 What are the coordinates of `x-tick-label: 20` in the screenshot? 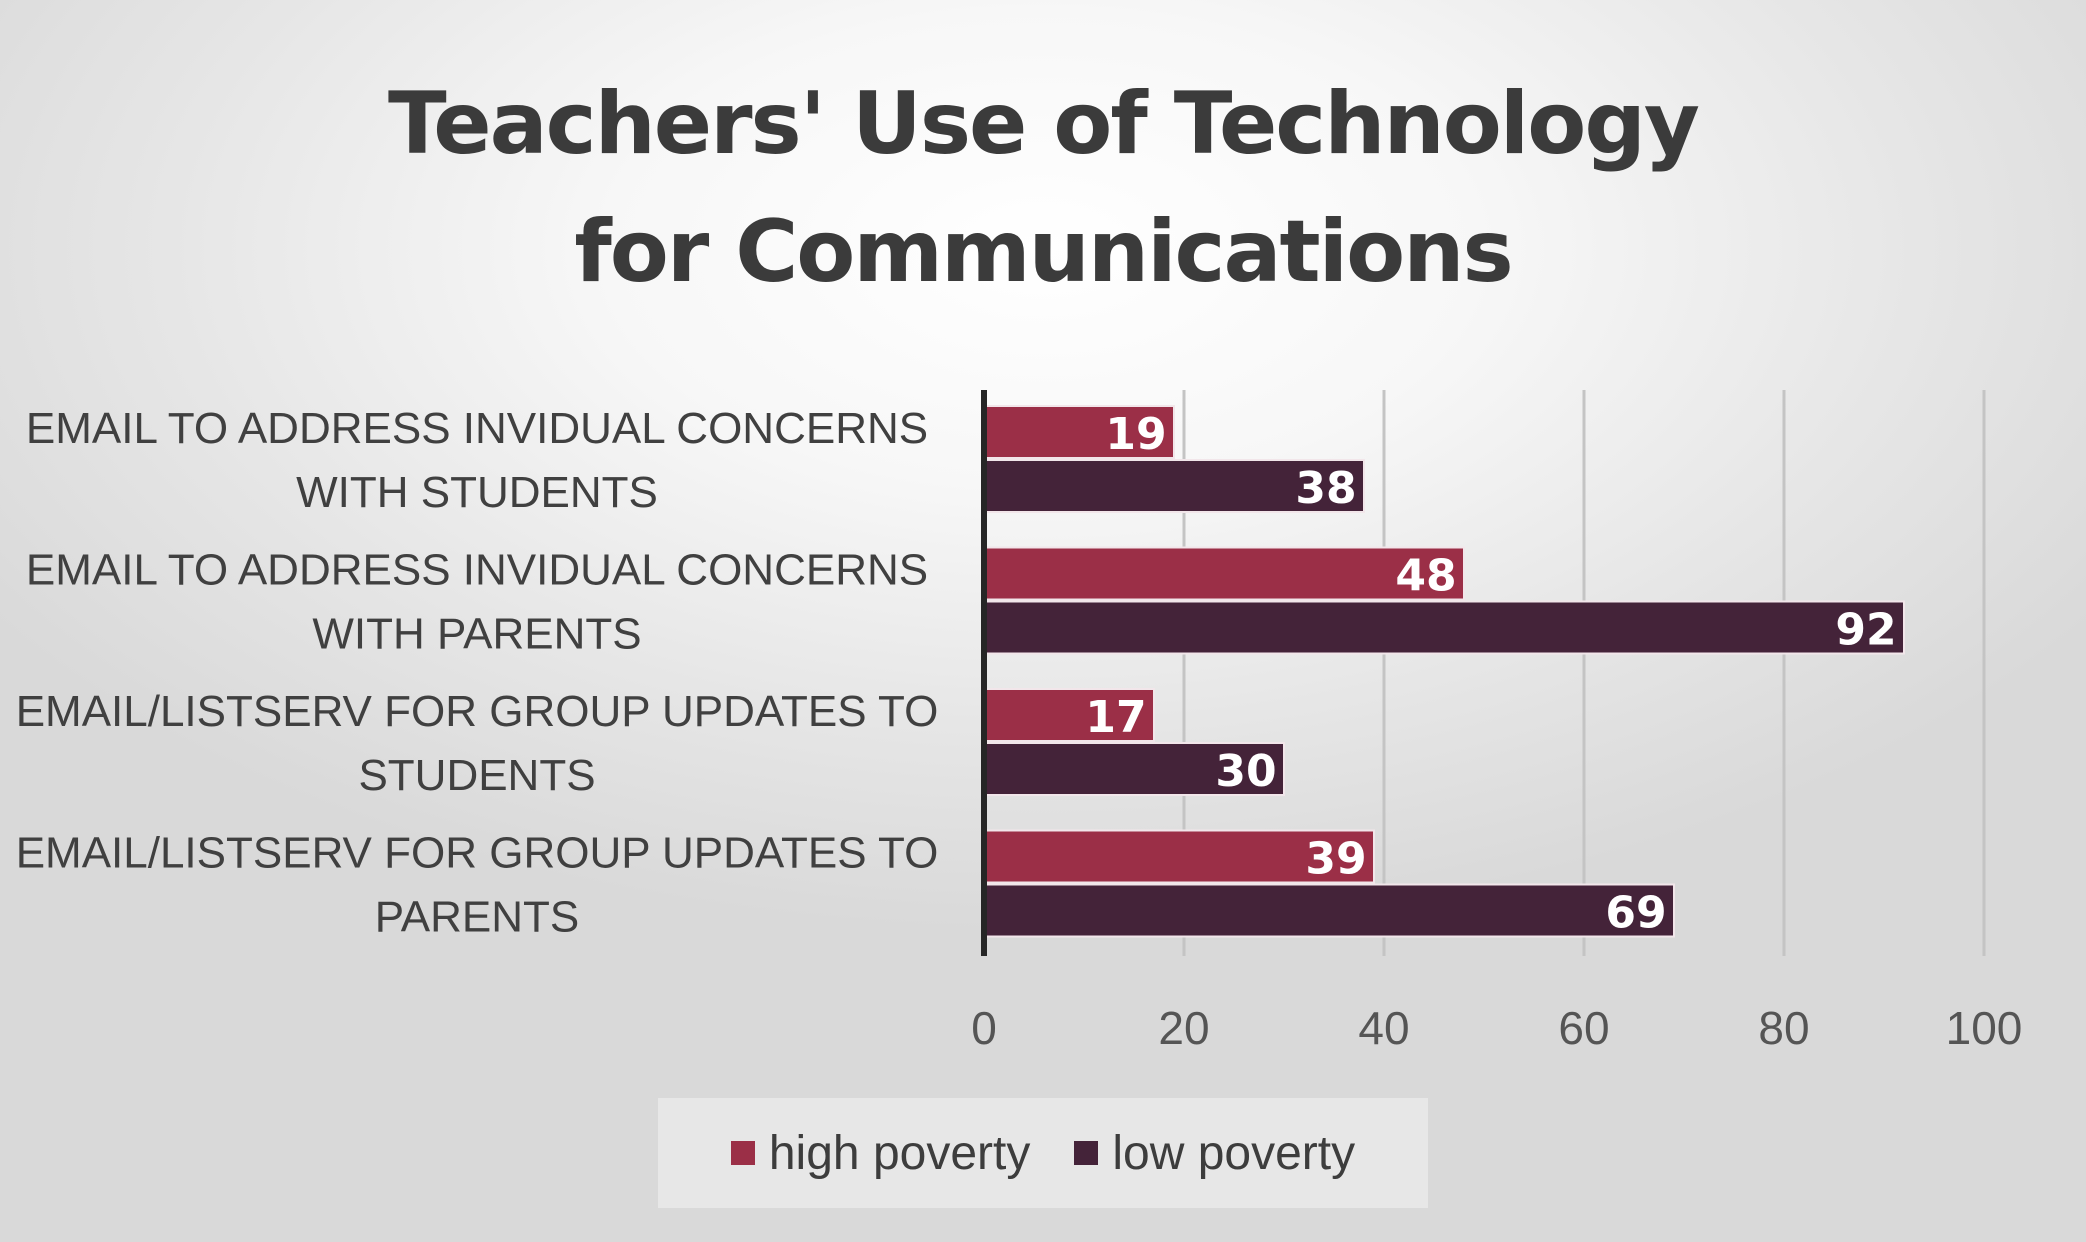 It's located at (1183, 1028).